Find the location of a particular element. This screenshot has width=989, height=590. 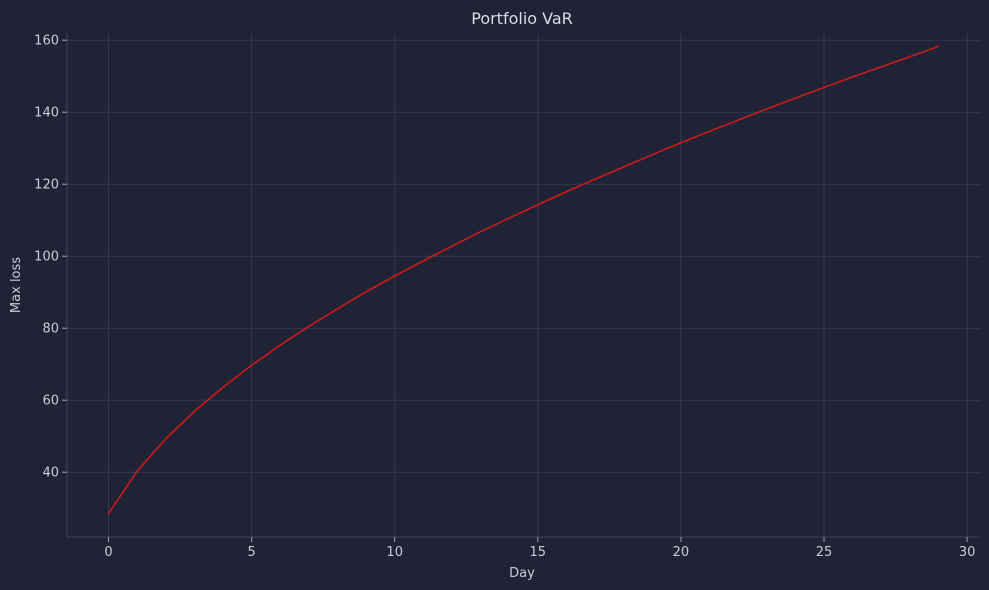

y-tick-label: 120 is located at coordinates (46, 185).